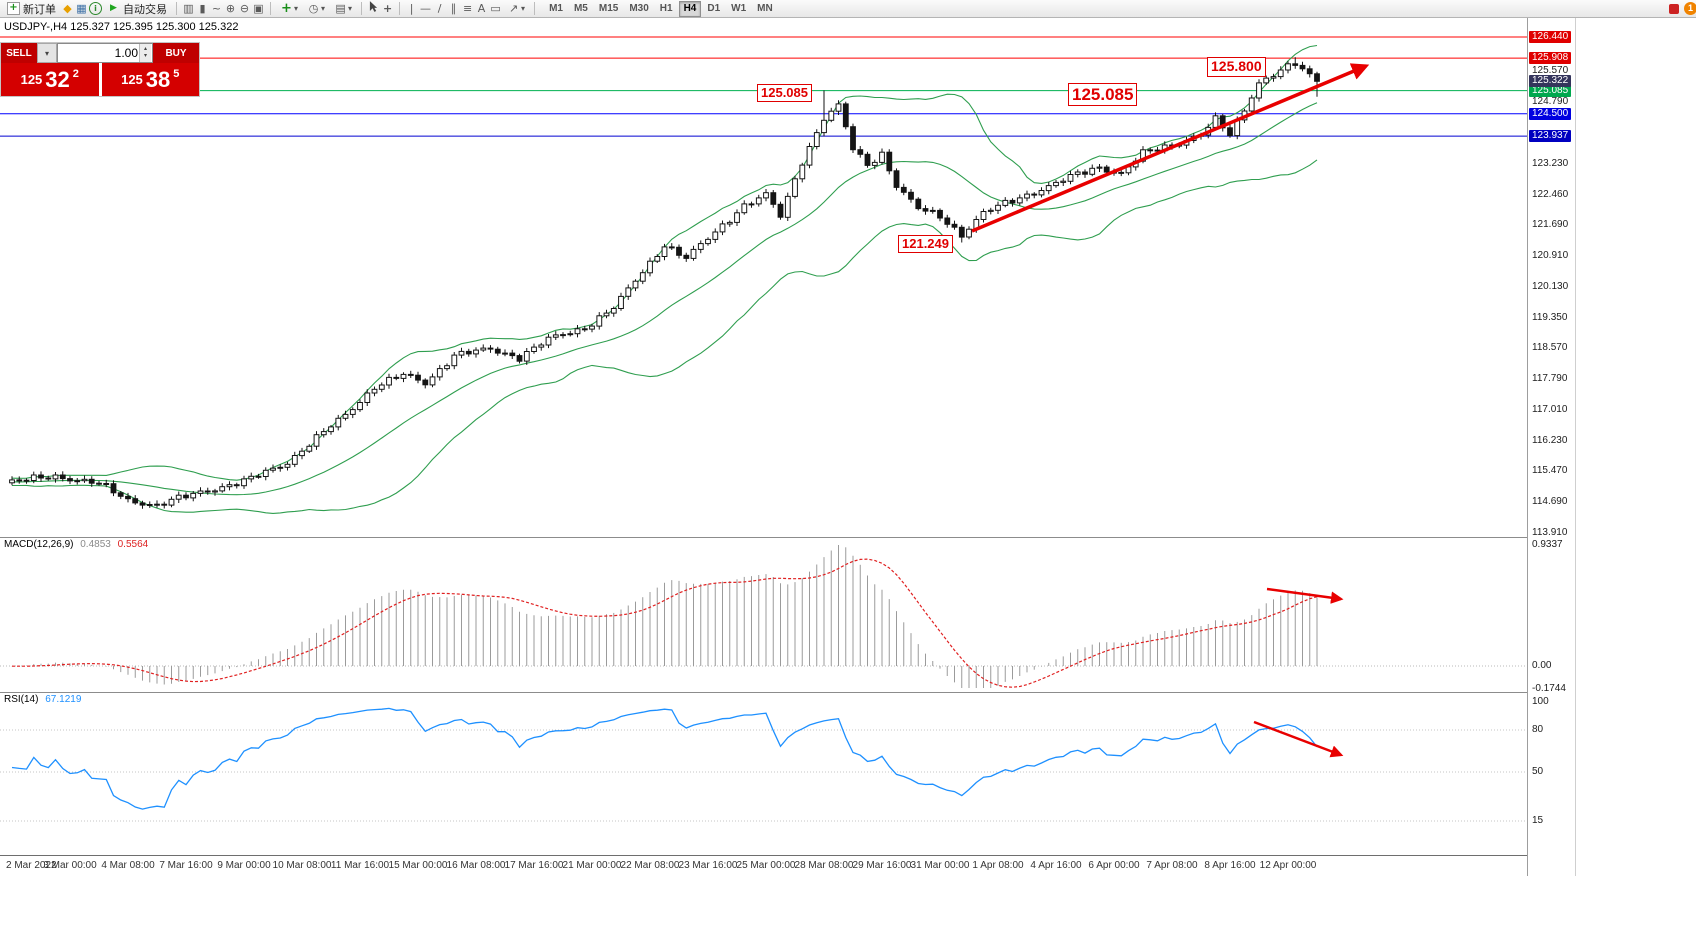  What do you see at coordinates (665, 623) in the screenshot?
I see `macd-signal-line` at bounding box center [665, 623].